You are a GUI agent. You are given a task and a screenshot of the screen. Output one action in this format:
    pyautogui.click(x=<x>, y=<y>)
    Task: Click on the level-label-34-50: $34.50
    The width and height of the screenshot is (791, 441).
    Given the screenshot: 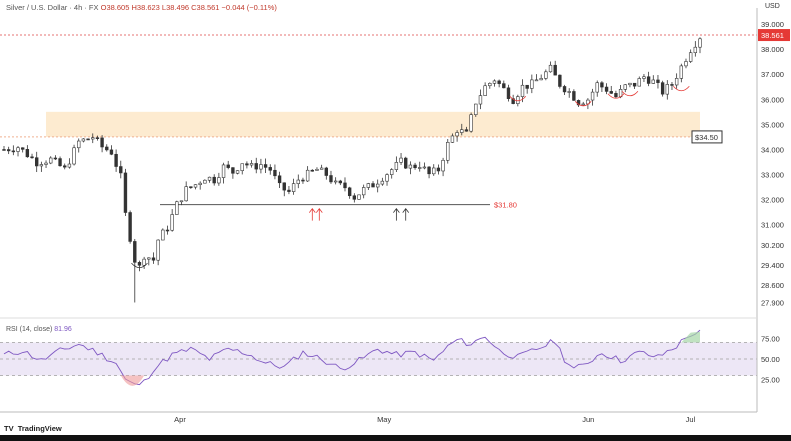 What is the action you would take?
    pyautogui.click(x=706, y=137)
    